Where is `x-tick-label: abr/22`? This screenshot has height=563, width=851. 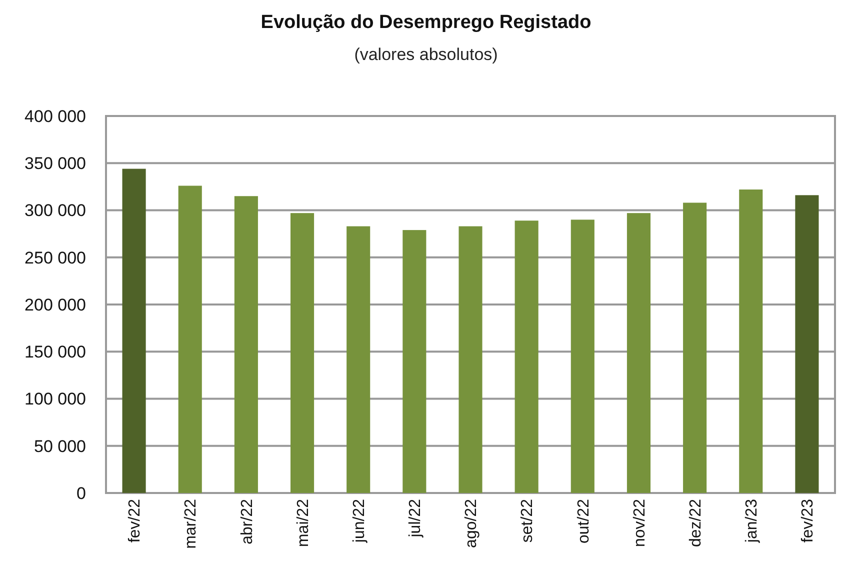 x-tick-label: abr/22 is located at coordinates (247, 521).